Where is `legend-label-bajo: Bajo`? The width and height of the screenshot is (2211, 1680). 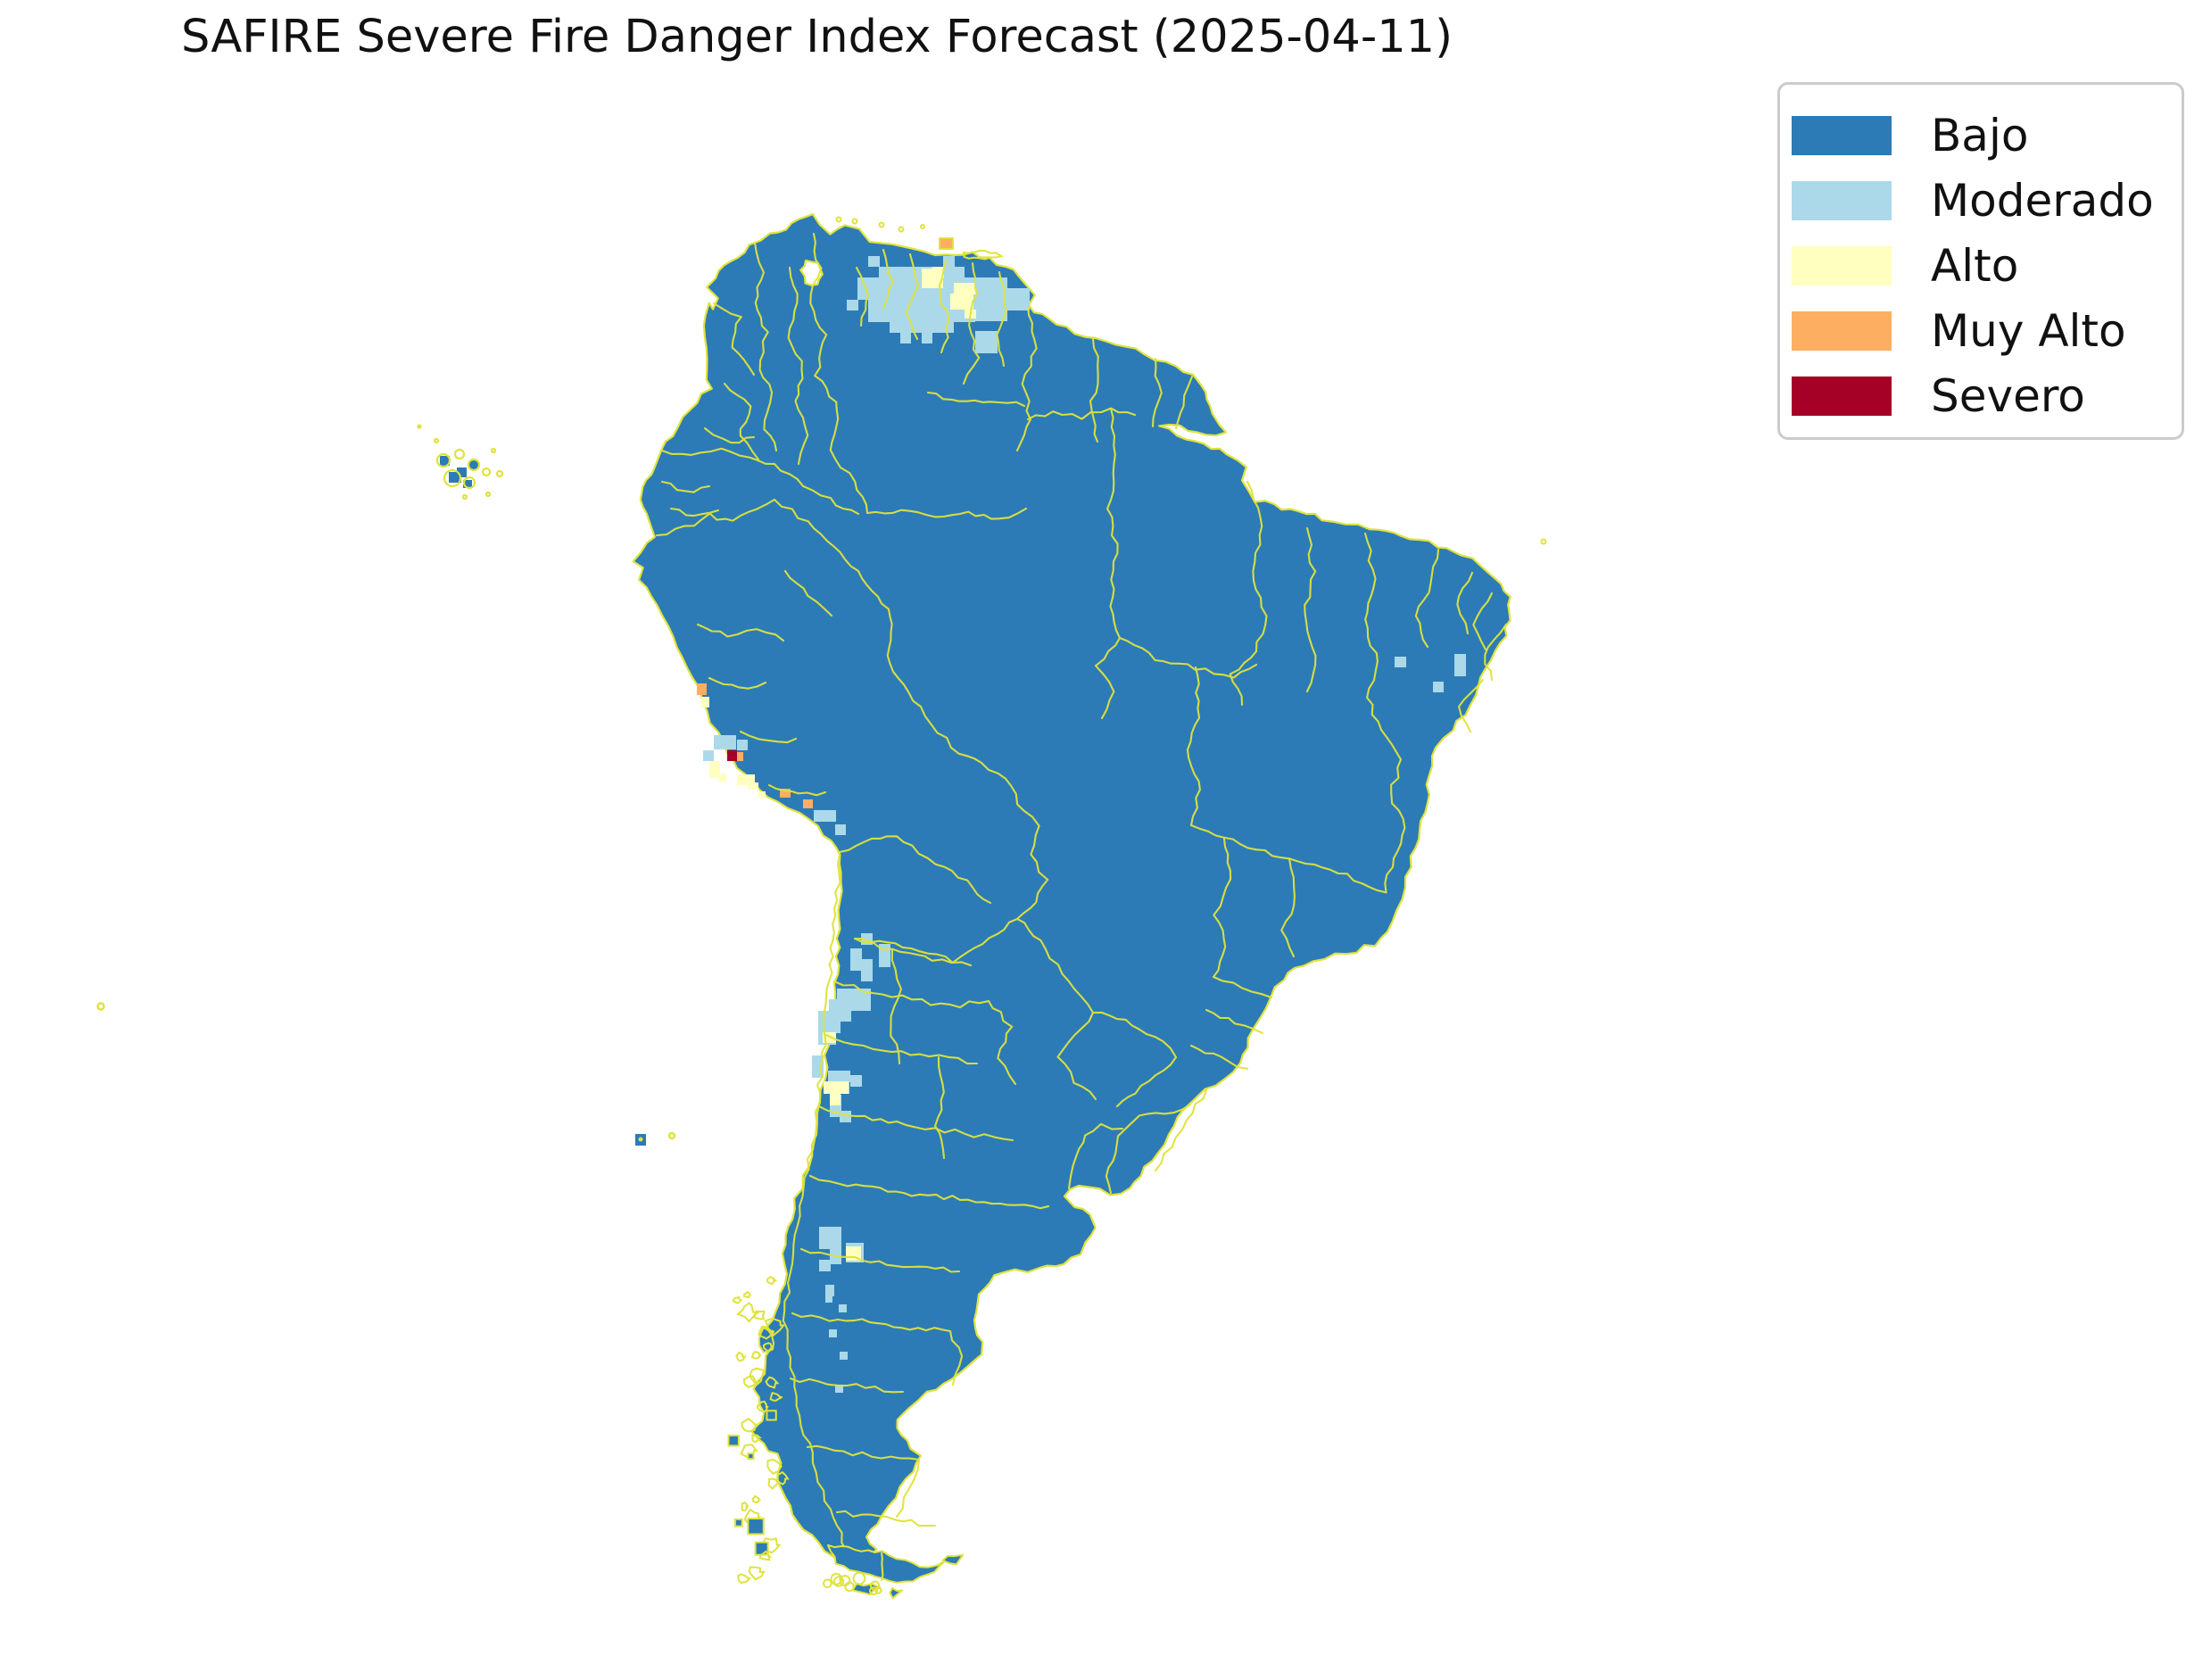
legend-label-bajo: Bajo is located at coordinates (1980, 135).